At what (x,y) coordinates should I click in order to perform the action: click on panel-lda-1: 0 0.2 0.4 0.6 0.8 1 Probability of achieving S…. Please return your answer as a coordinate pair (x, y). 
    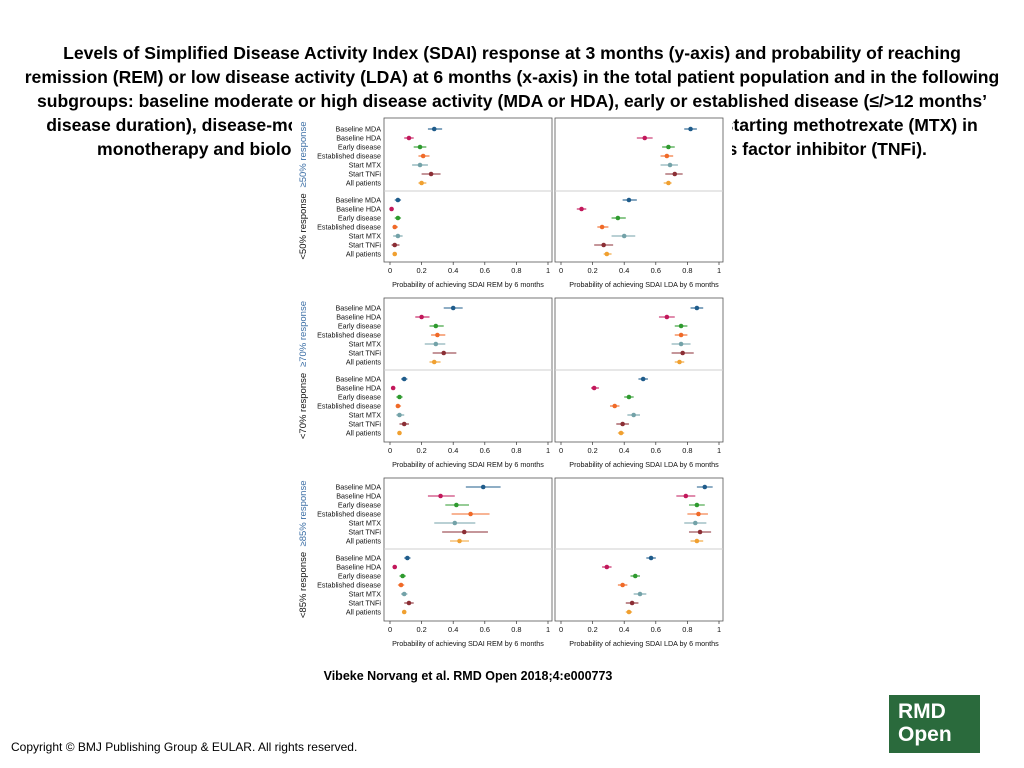
    Looking at the image, I should click on (639, 203).